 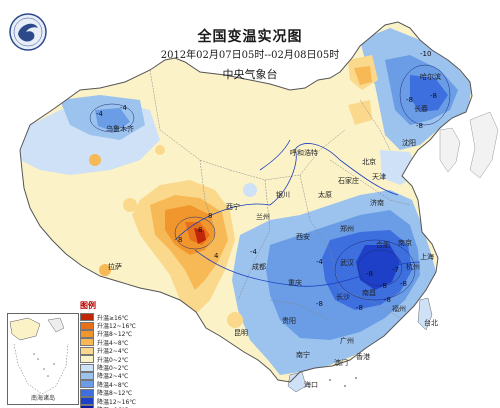 I want to click on city-label-hangzhou: 杭州, so click(x=413, y=267).